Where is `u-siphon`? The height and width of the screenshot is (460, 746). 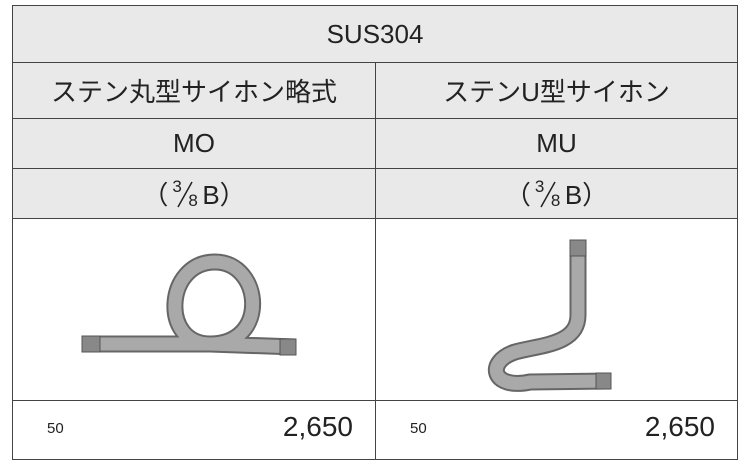
u-siphon is located at coordinates (549, 315).